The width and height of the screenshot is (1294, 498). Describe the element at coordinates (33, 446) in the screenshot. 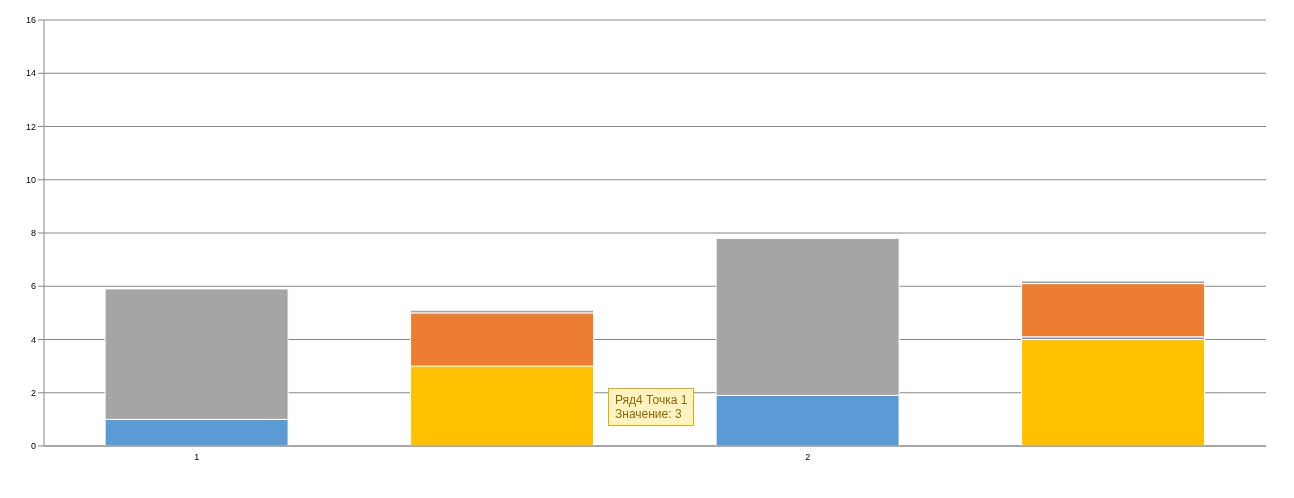

I see `y-tick-label: 0` at that location.